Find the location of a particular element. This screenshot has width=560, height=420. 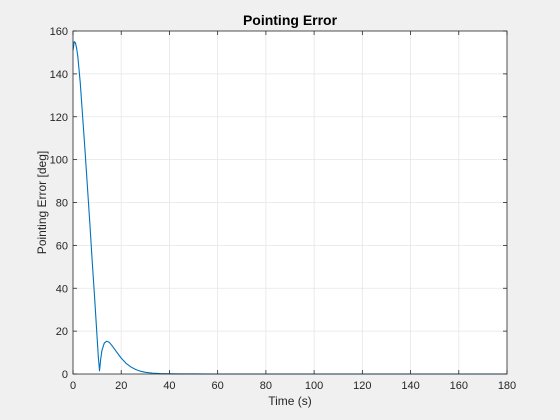

y-tick-label: 40 is located at coordinates (62, 289).